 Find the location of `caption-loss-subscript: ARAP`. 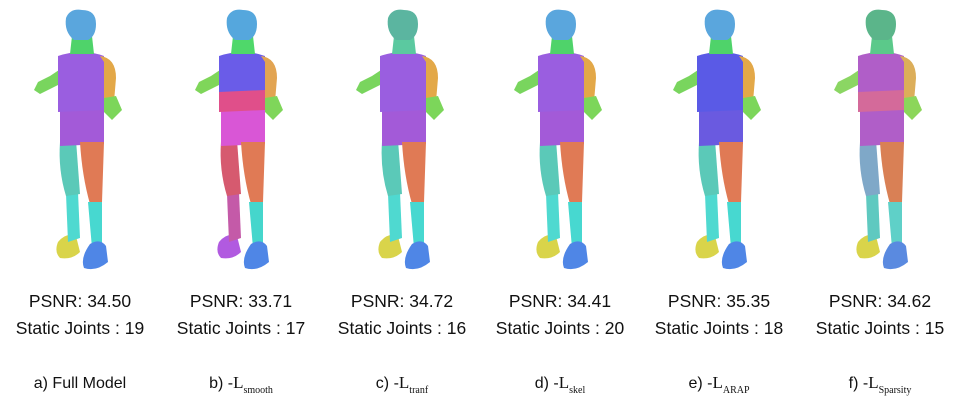

caption-loss-subscript: ARAP is located at coordinates (736, 390).